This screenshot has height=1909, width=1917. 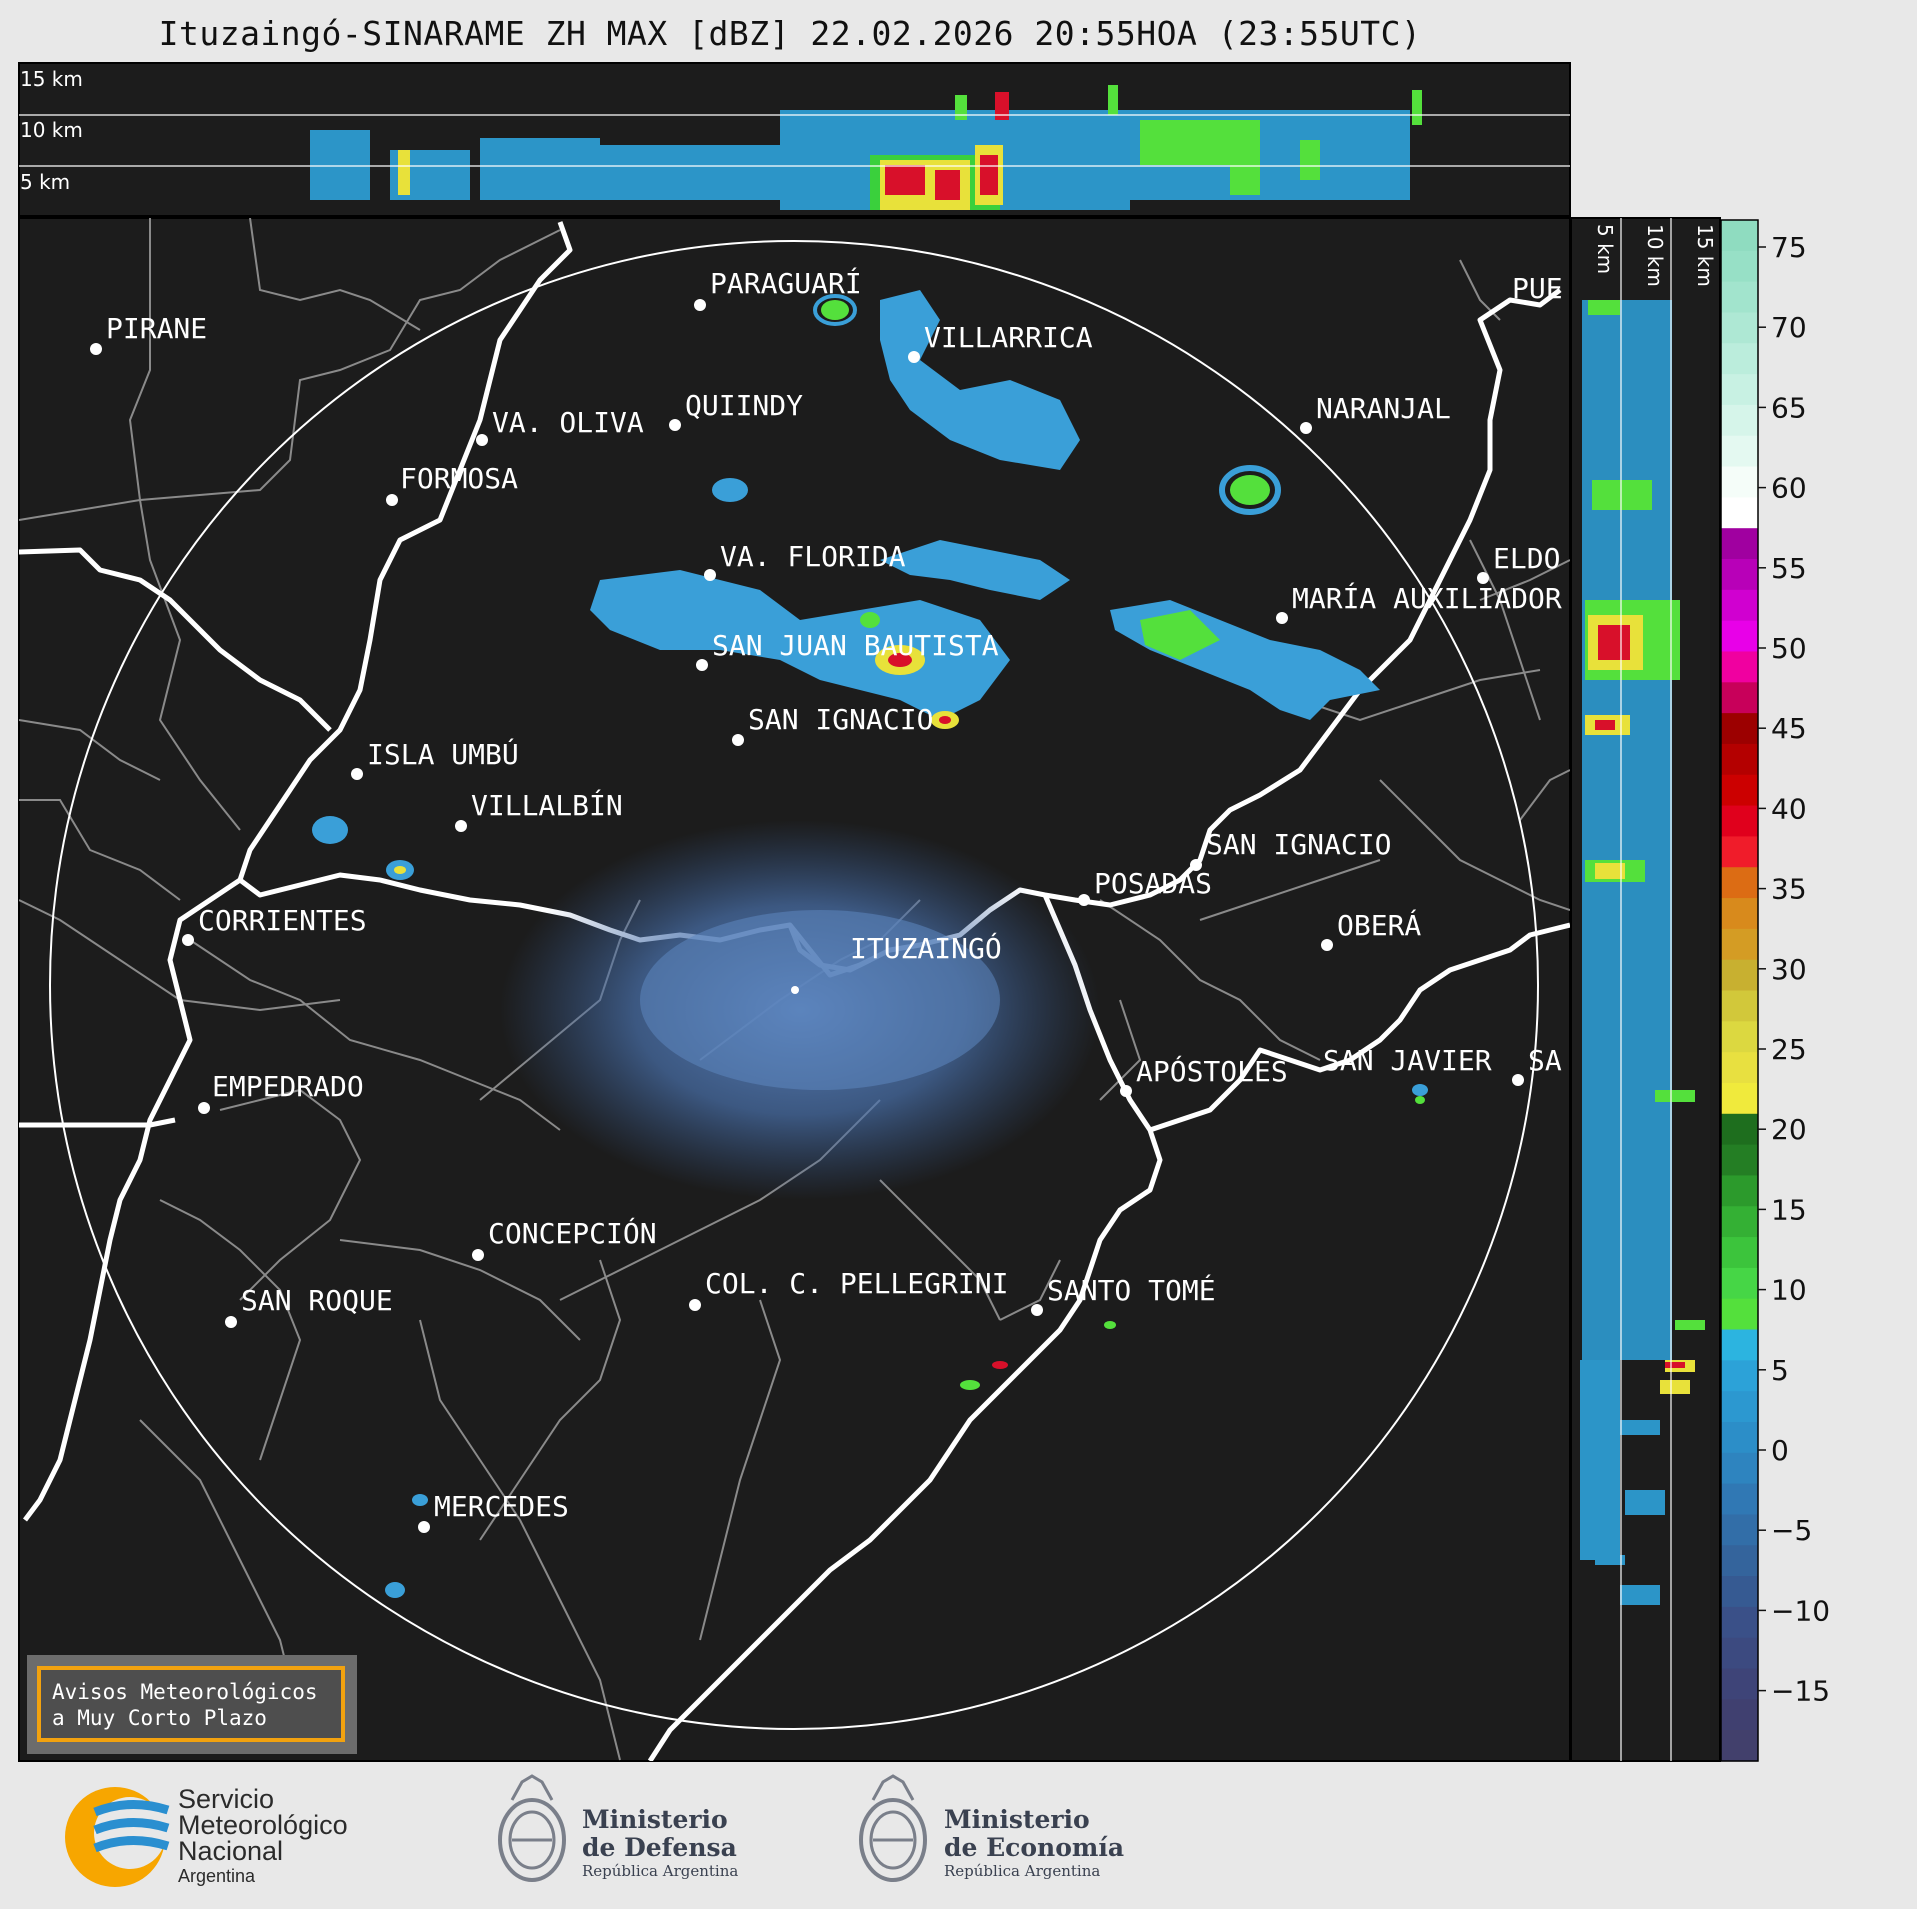 What do you see at coordinates (856, 1283) in the screenshot?
I see `label-col-c-pellegrini: COL. C. PELLEGRINI` at bounding box center [856, 1283].